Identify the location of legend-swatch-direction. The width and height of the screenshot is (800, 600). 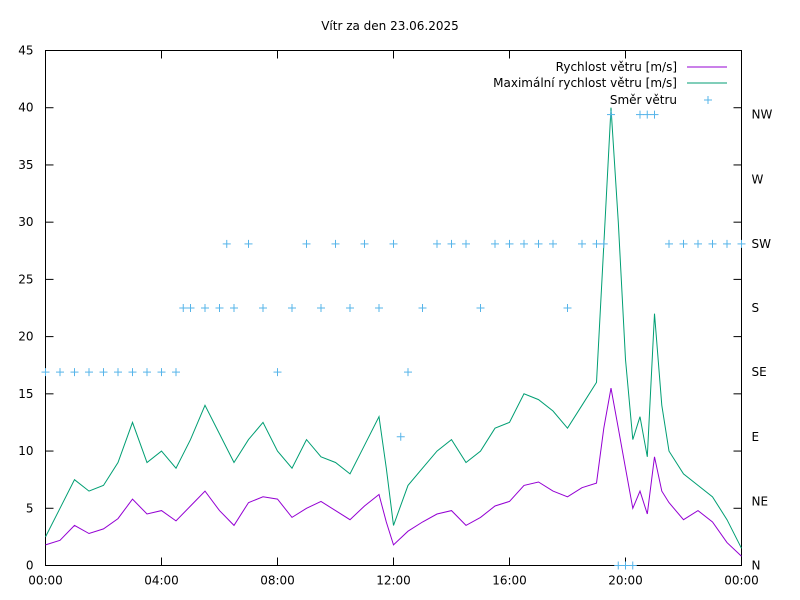
(708, 100).